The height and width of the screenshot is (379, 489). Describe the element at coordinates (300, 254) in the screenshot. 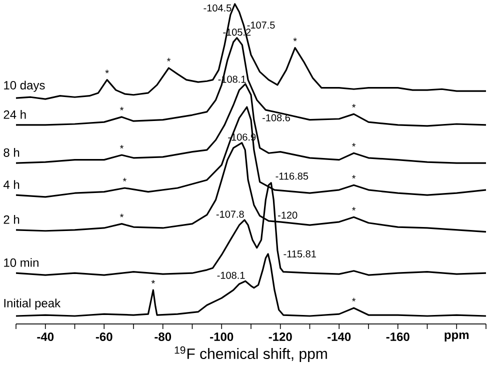

I see `annotation: -115.81` at that location.